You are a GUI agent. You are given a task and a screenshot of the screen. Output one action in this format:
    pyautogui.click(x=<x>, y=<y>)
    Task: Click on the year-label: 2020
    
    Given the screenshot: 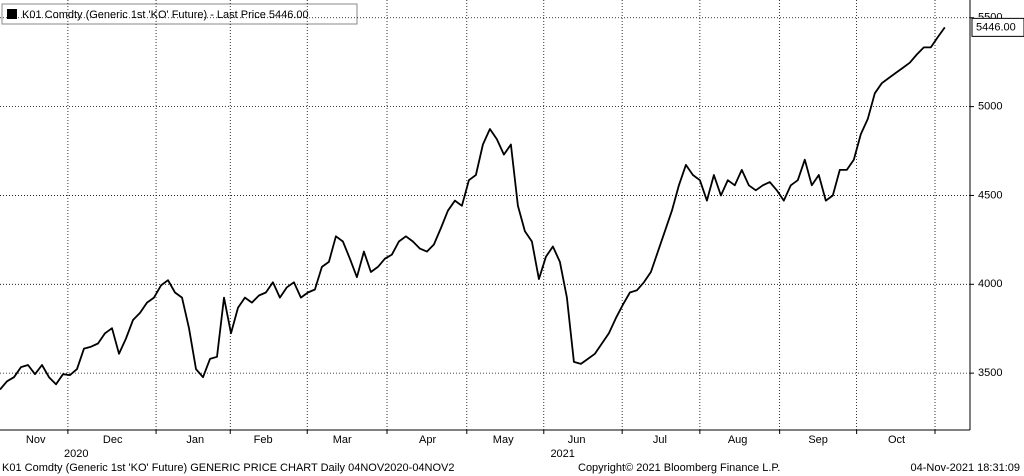 What is the action you would take?
    pyautogui.click(x=76, y=454)
    